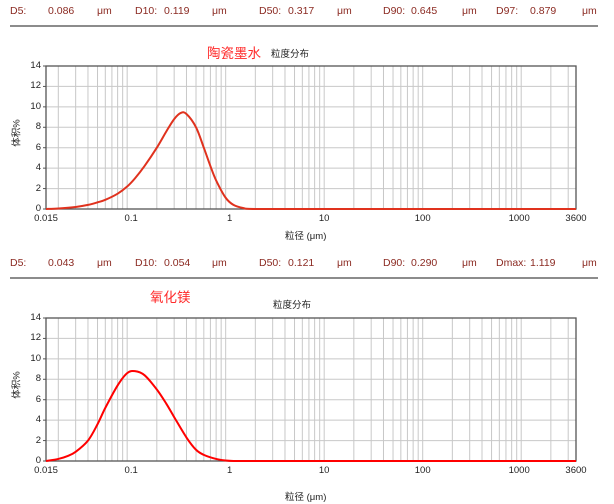 Image resolution: width=614 pixels, height=504 pixels. Describe the element at coordinates (301, 263) in the screenshot. I see `stat-value: 0.121` at that location.